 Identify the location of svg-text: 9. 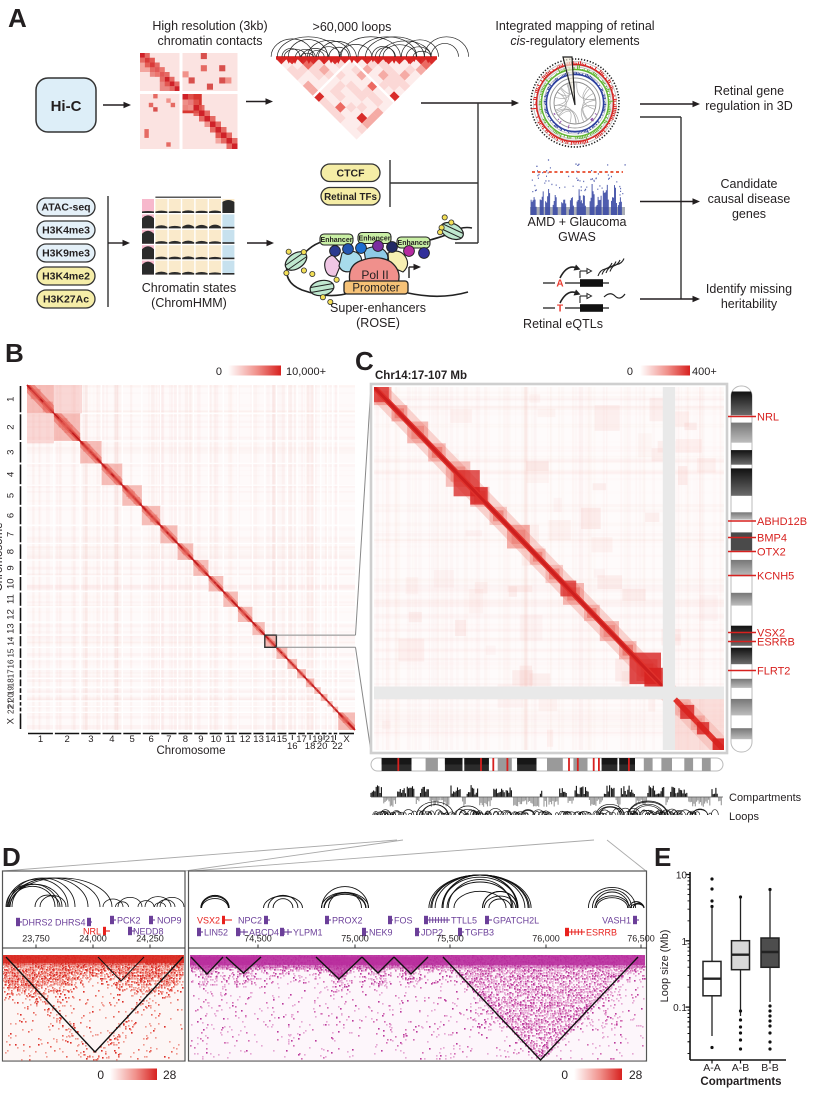
(200, 739).